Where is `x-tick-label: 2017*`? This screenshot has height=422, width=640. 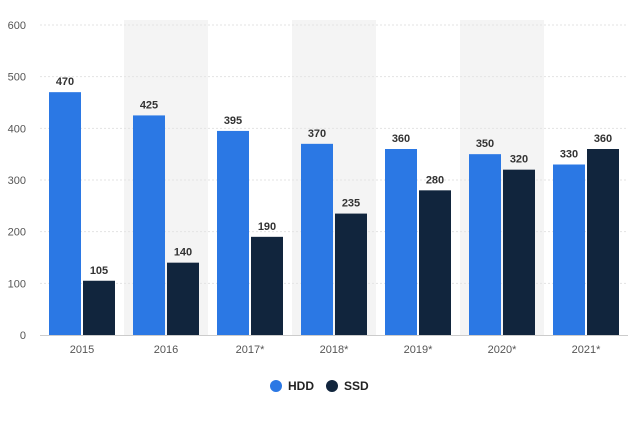 x-tick-label: 2017* is located at coordinates (250, 350).